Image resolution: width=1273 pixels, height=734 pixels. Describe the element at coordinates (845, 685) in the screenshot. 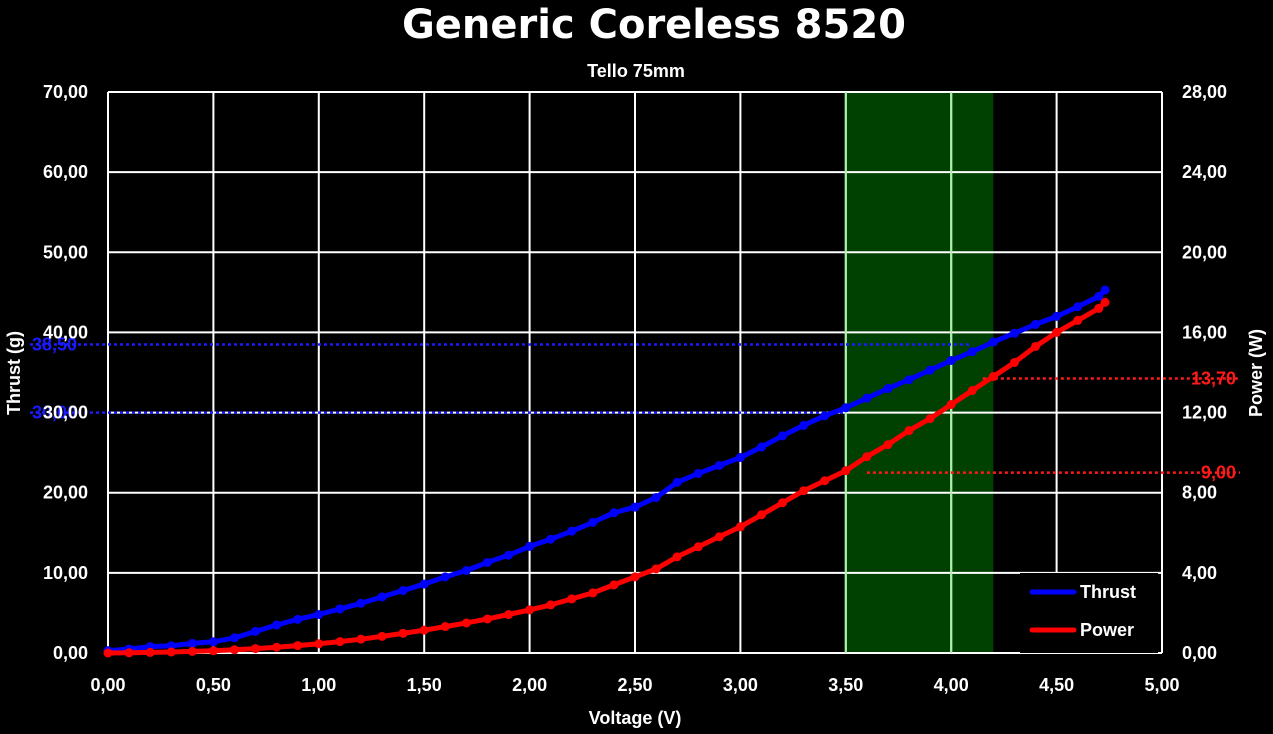

I see `x-tick-label: 3,50` at that location.